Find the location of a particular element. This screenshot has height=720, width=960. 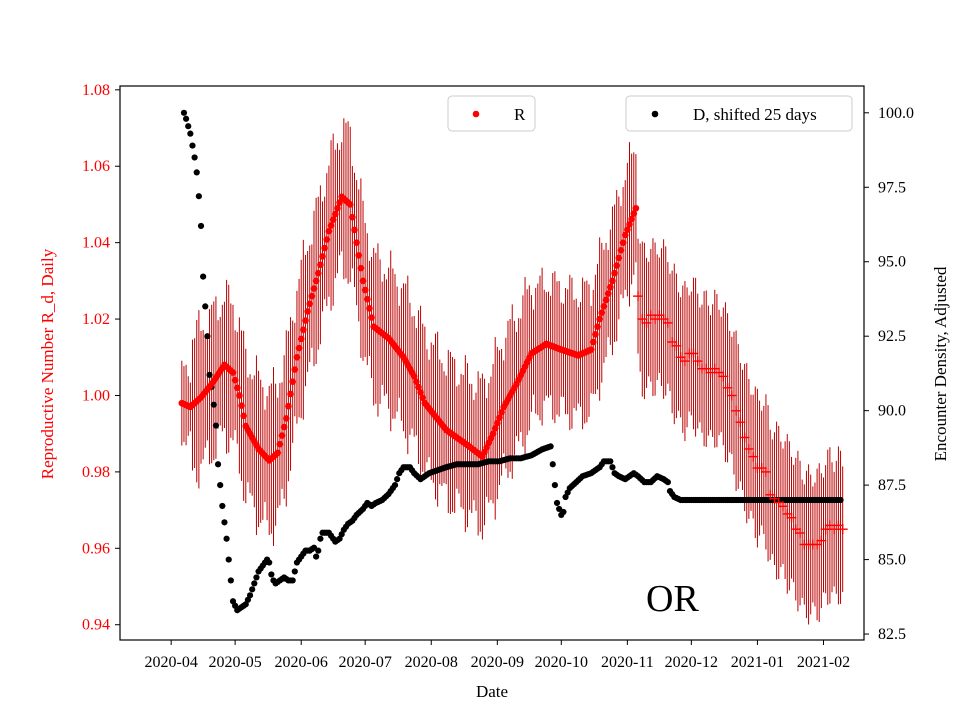

y-axis-left-title: Reproductive Number R_d, Daily is located at coordinates (47, 363).